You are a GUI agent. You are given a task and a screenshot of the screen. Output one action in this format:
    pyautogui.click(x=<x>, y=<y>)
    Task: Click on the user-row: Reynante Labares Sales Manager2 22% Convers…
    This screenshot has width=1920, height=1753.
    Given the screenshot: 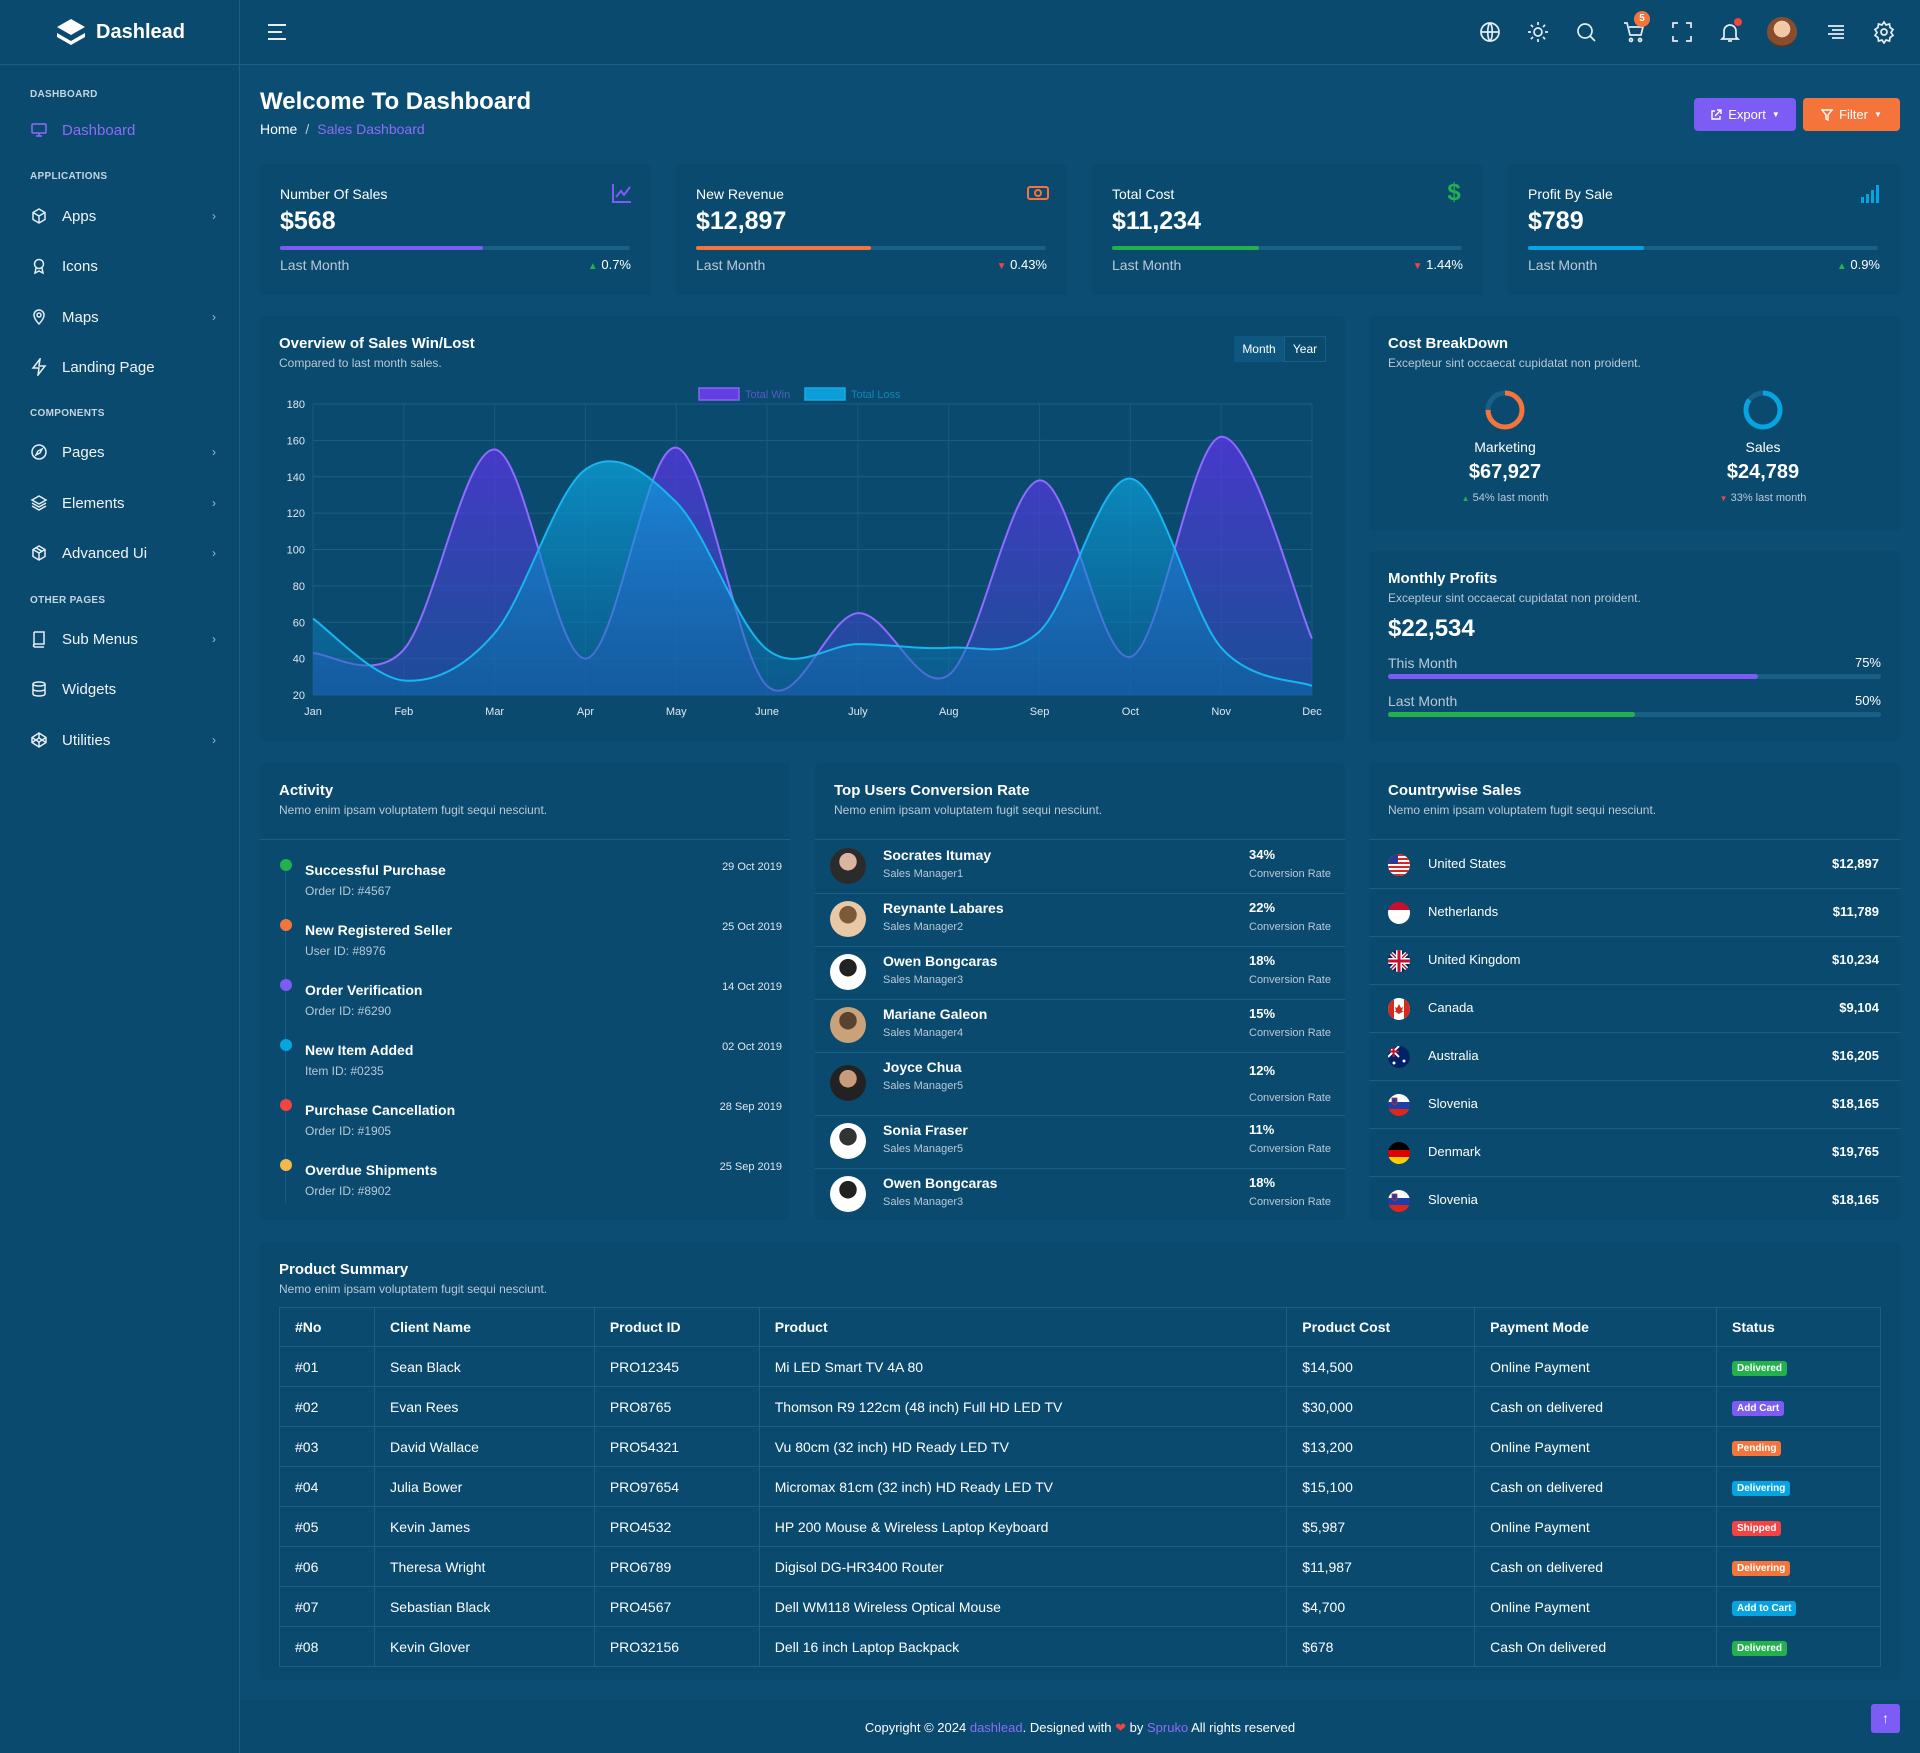 What is the action you would take?
    pyautogui.click(x=1080, y=920)
    